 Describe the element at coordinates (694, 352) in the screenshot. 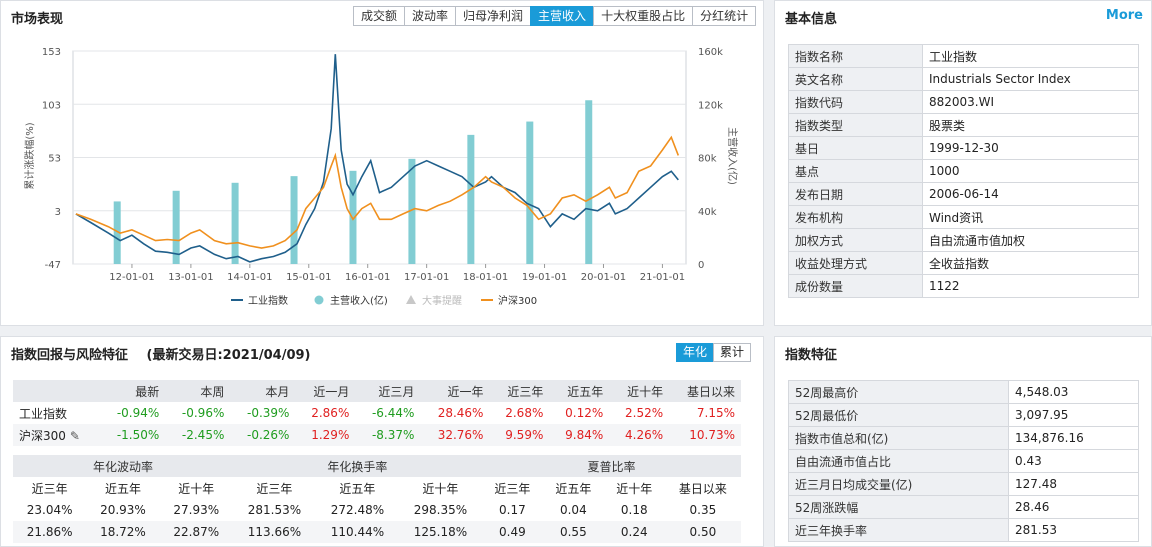

I see `tab-risk-0: 年化` at that location.